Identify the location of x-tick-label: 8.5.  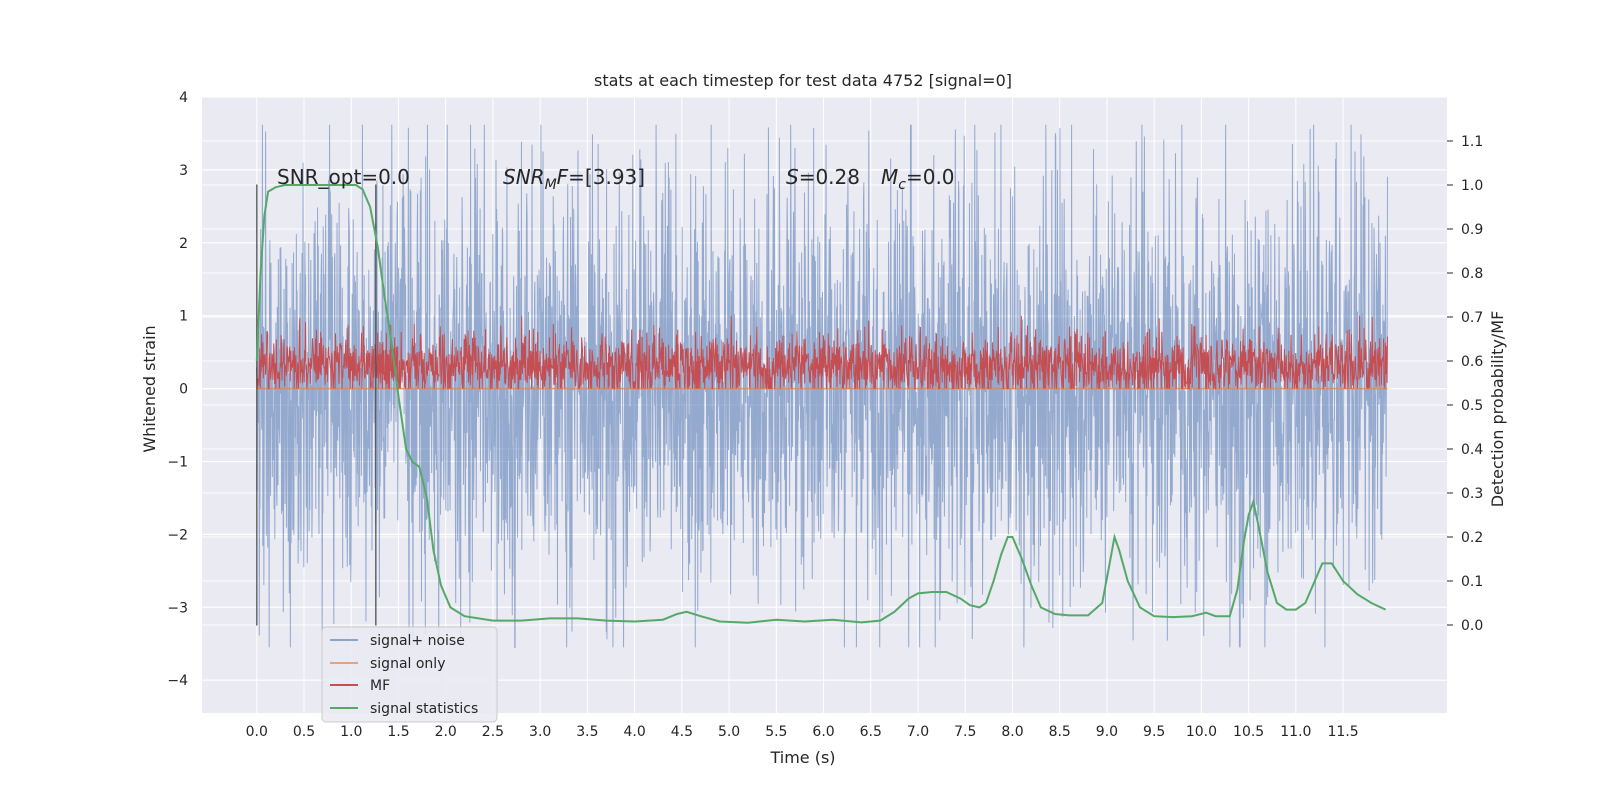
(1060, 732).